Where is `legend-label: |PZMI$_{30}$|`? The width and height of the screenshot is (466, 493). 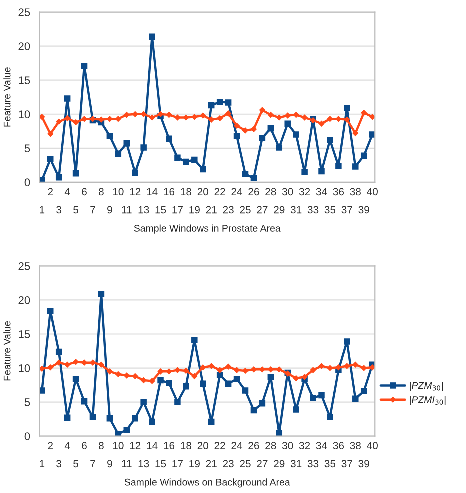
legend-label: |PZMI$_{30}$| is located at coordinates (428, 401).